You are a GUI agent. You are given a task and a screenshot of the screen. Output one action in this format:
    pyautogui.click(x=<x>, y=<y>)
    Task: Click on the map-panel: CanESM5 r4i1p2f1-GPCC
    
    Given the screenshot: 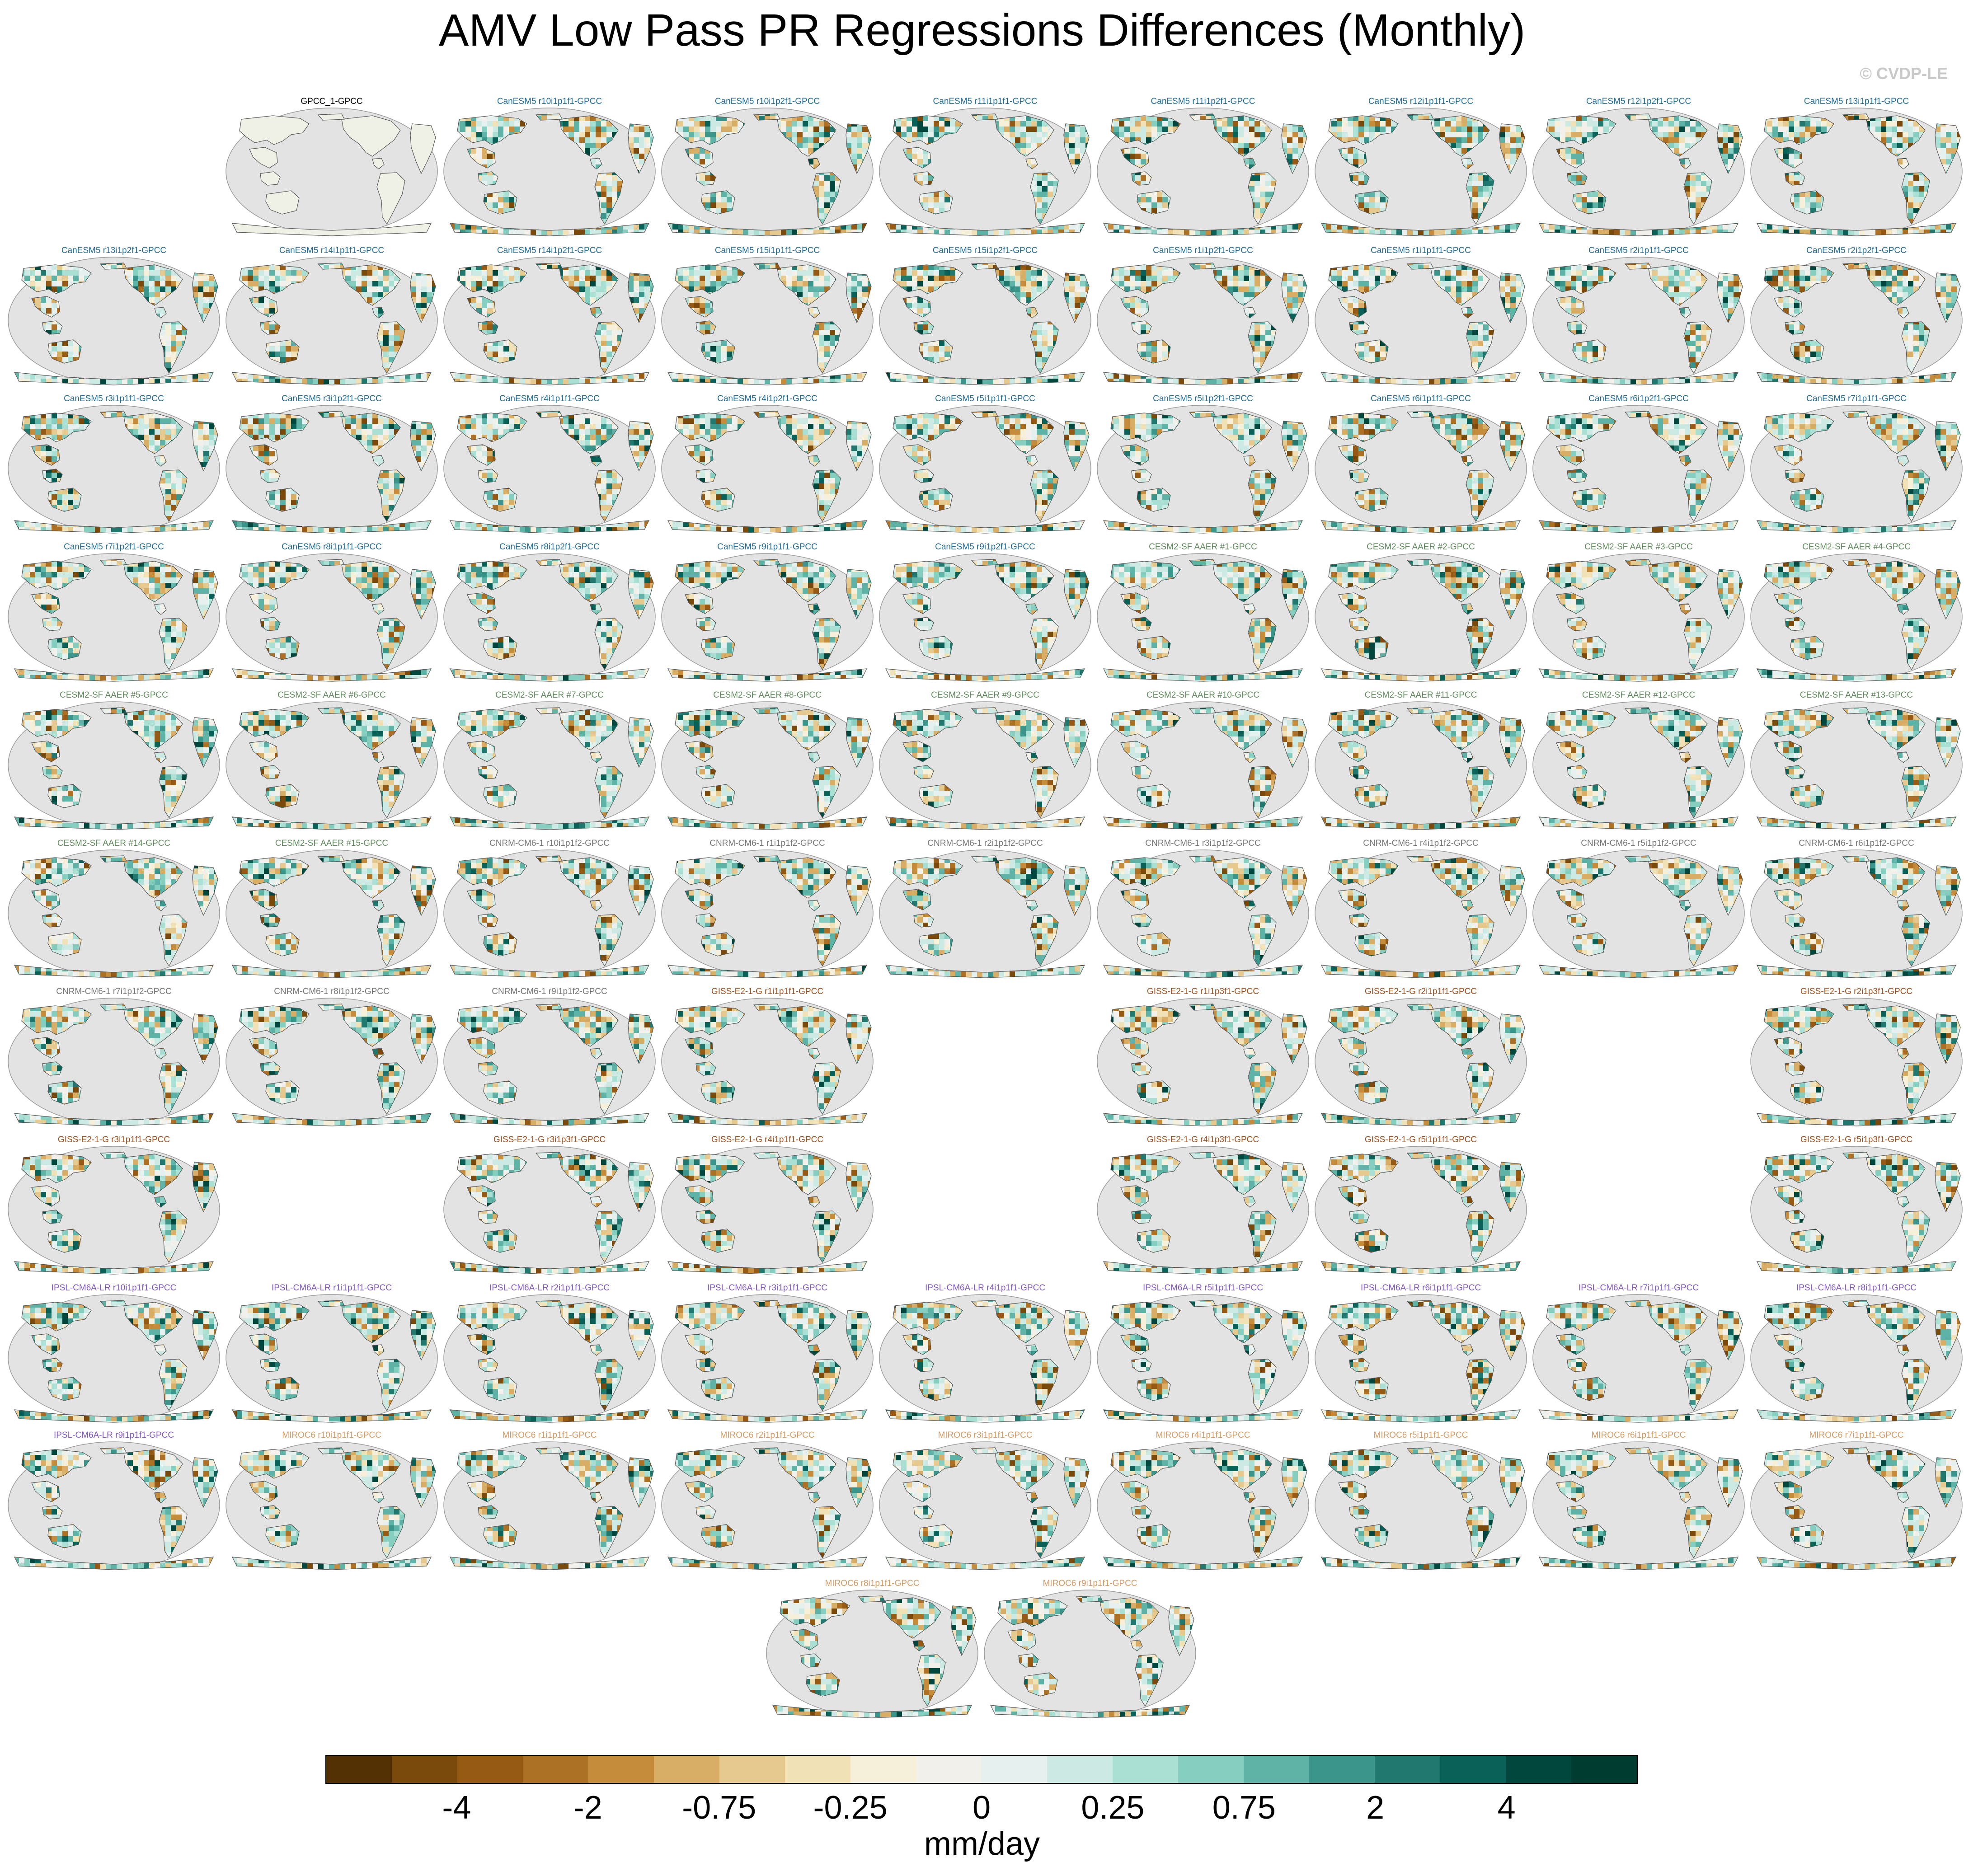 What is the action you would take?
    pyautogui.click(x=767, y=464)
    